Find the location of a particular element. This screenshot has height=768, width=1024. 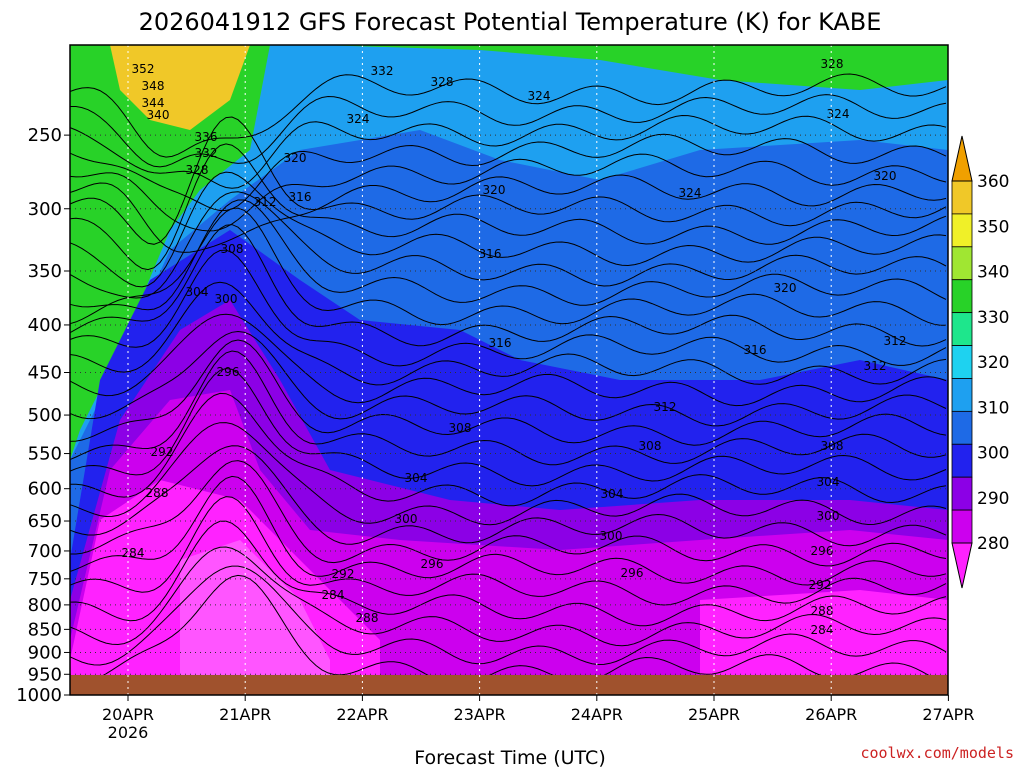

contour-label: 348 is located at coordinates (153, 86).